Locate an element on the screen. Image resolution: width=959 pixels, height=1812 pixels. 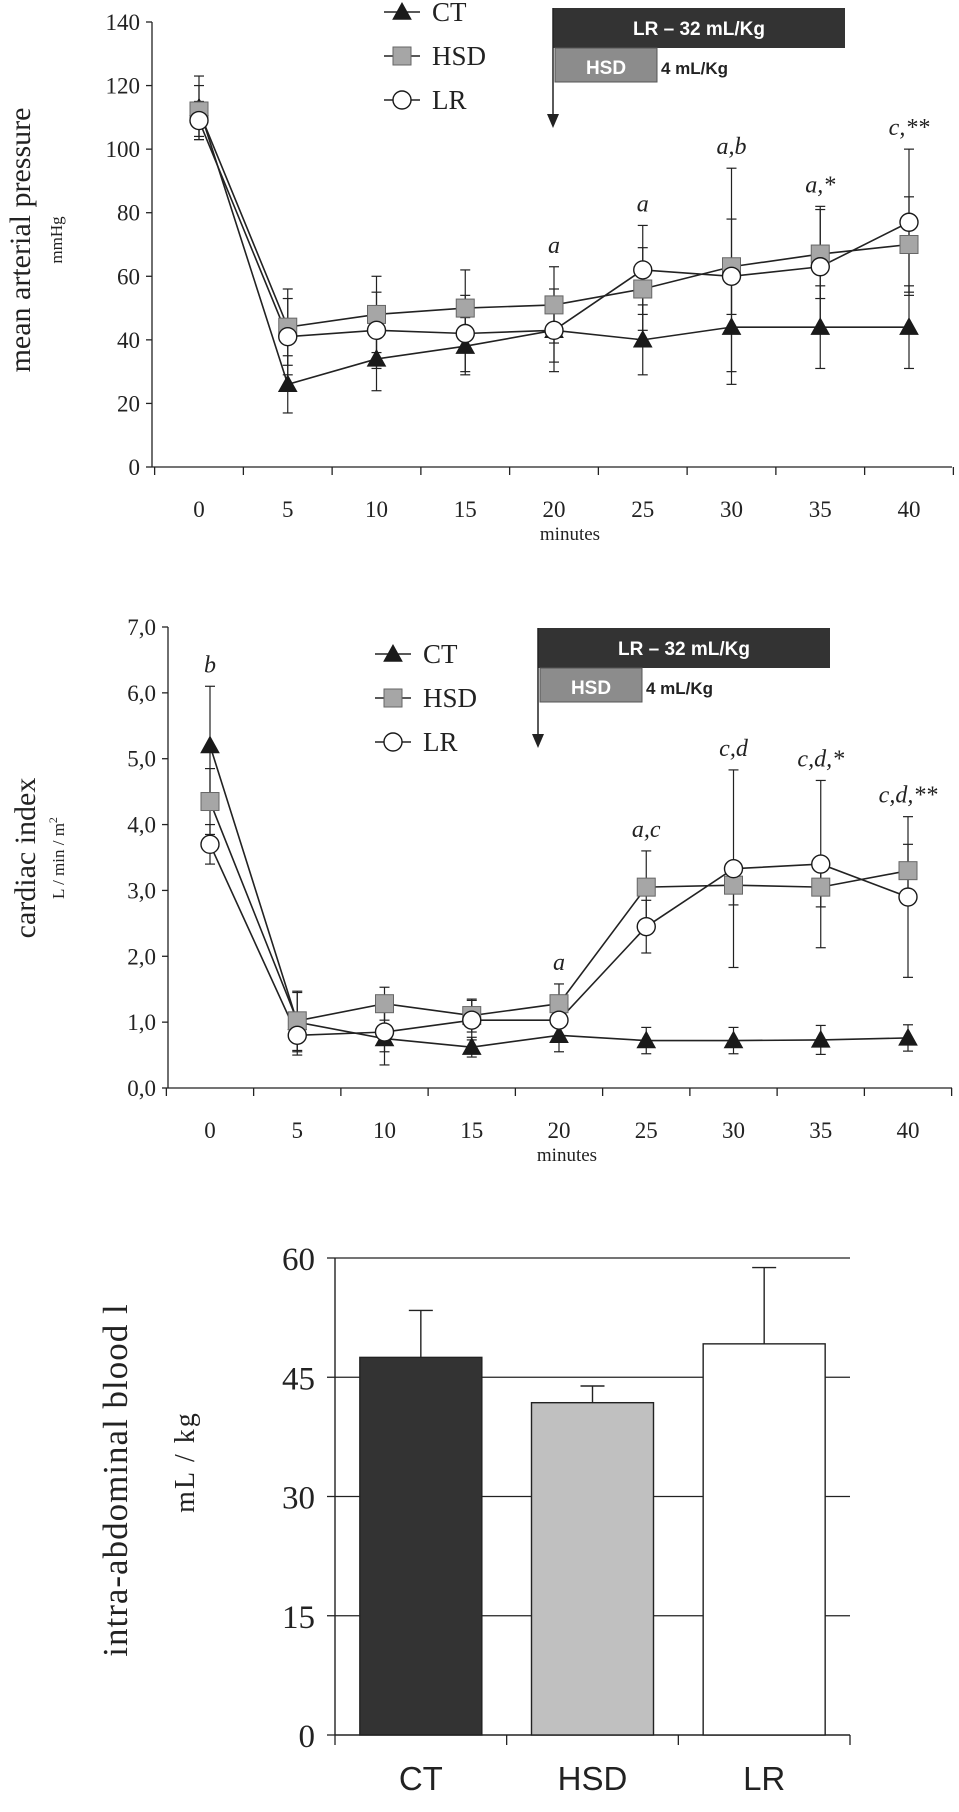
y-axis-title: mean arterial pressure is located at coordinates (20, 240).